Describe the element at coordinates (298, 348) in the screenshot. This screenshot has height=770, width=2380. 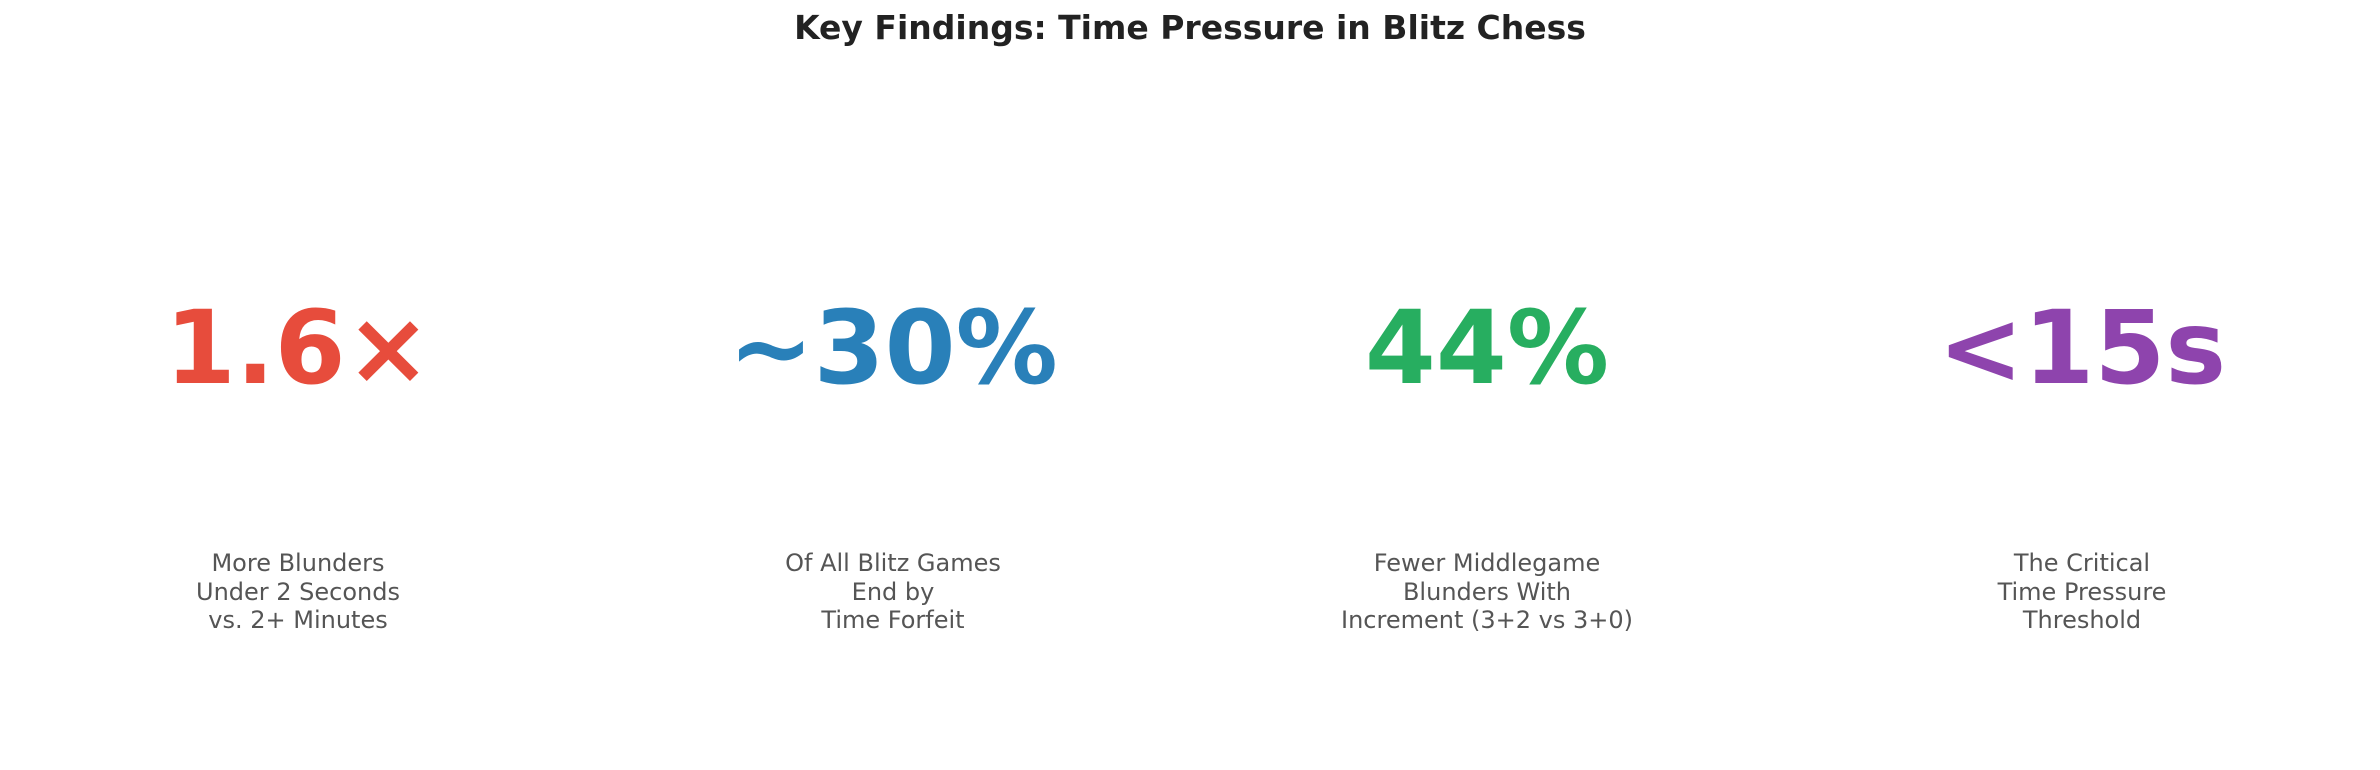
I see `finding-1-value: 1.6×` at that location.